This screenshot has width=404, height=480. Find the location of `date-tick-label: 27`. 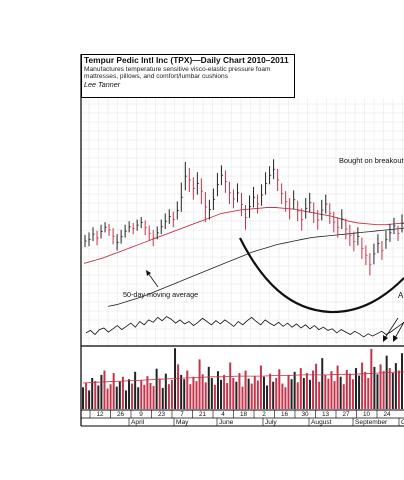

date-tick-label: 27 is located at coordinates (346, 414).